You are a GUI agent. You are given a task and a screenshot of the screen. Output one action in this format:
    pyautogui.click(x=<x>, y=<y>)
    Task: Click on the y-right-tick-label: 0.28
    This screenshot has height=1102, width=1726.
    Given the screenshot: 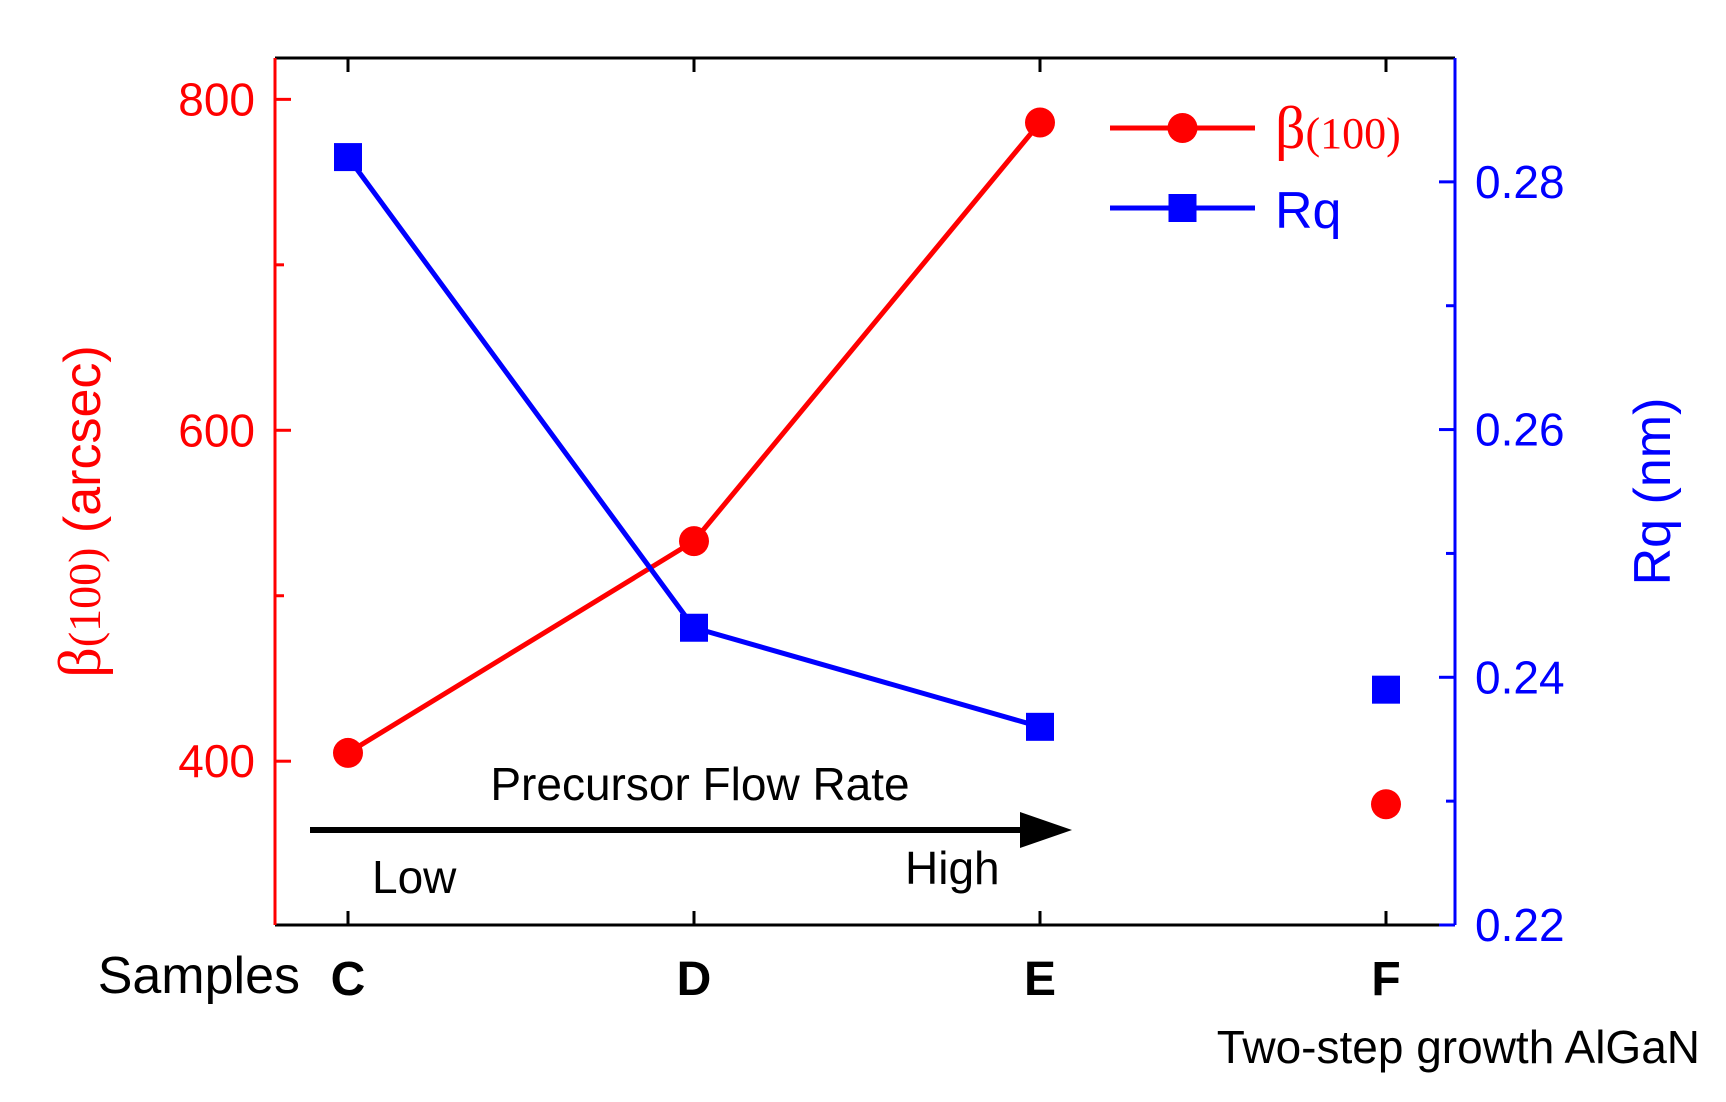 What is the action you would take?
    pyautogui.click(x=1520, y=182)
    